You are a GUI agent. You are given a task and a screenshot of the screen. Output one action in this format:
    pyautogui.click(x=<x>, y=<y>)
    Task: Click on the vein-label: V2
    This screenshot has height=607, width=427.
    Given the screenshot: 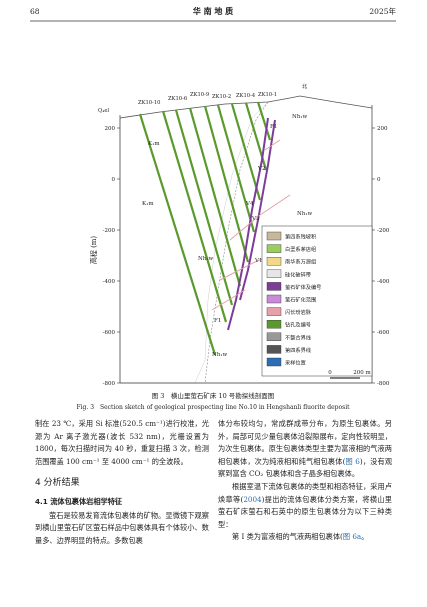 What is the action you would take?
    pyautogui.click(x=261, y=169)
    